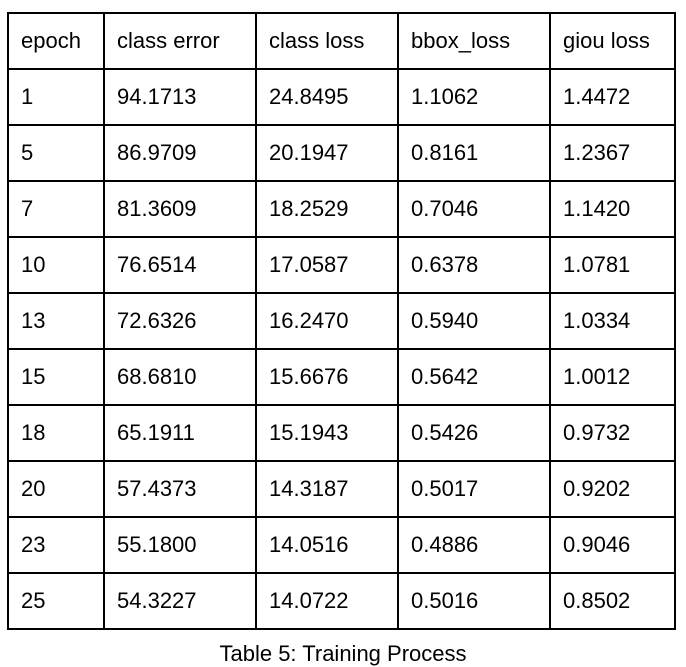  What do you see at coordinates (612, 377) in the screenshot?
I see `cell-giou-loss: 1.0012` at bounding box center [612, 377].